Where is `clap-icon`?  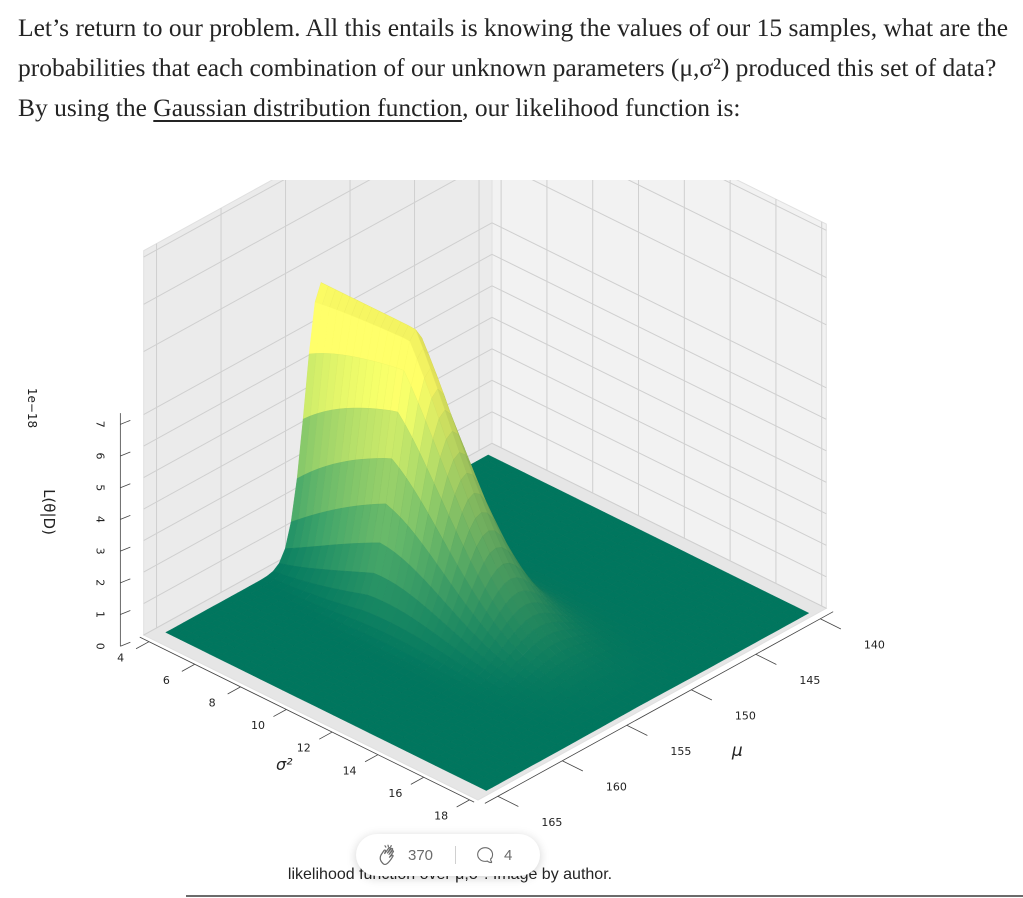 clap-icon is located at coordinates (387, 855).